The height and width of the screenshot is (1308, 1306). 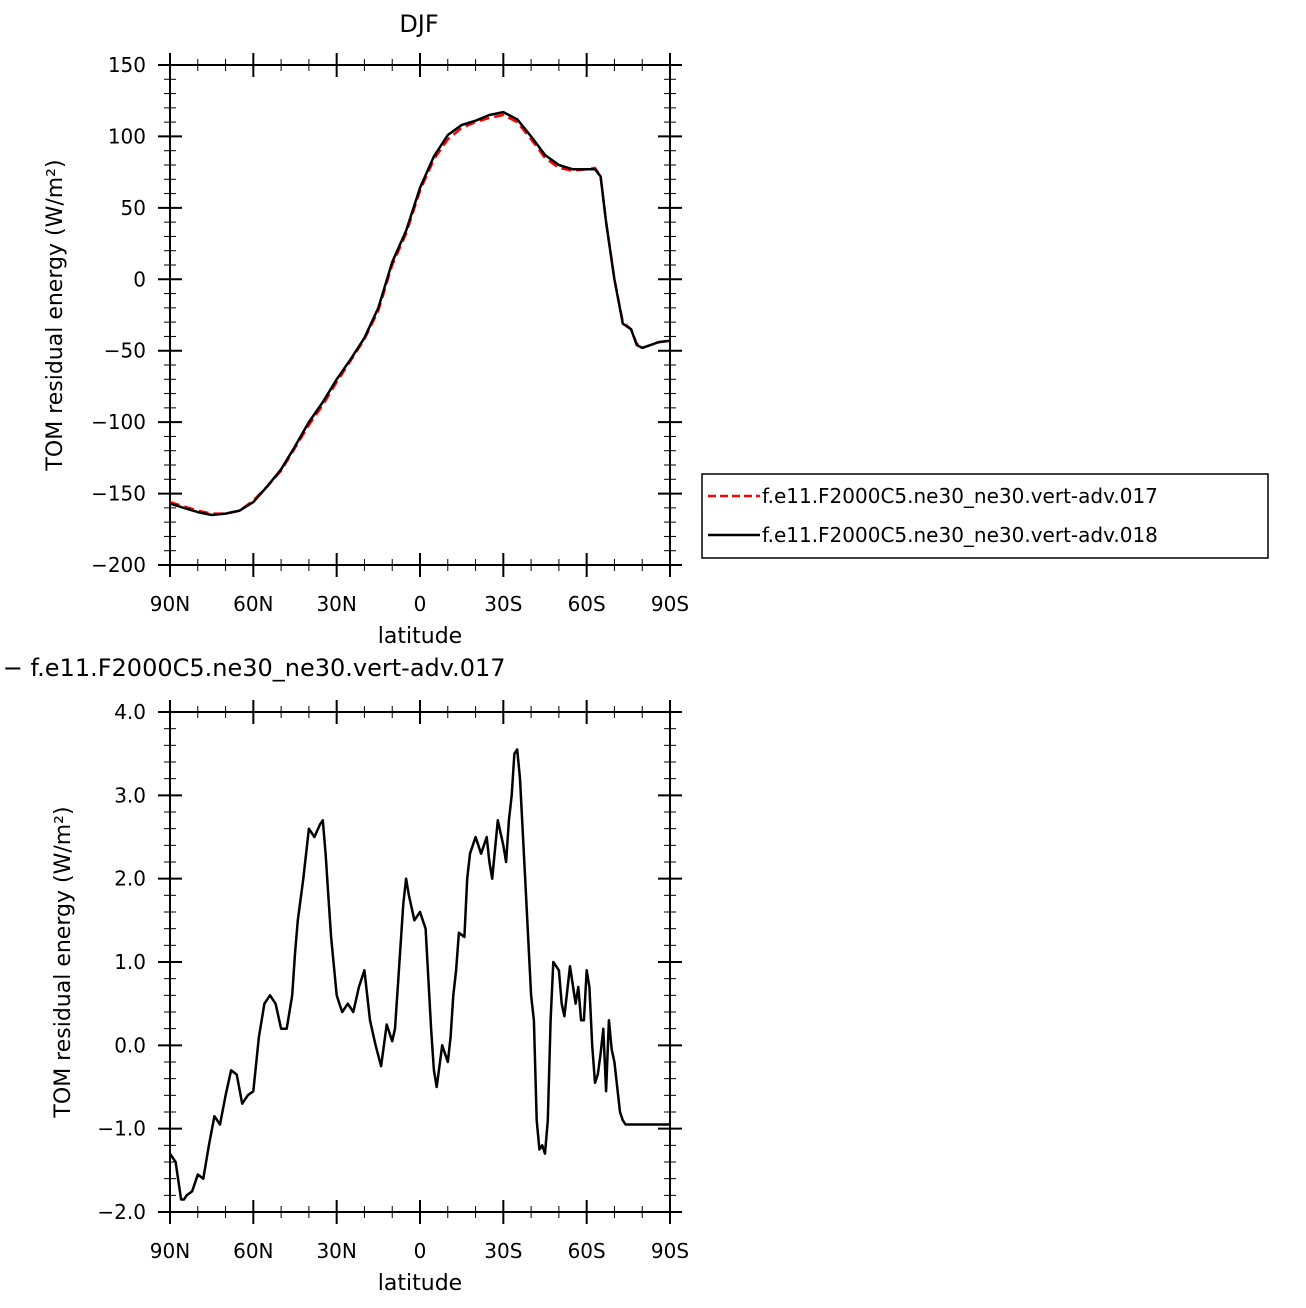 What do you see at coordinates (420, 1283) in the screenshot?
I see `bottom-x-axis-label: latitude` at bounding box center [420, 1283].